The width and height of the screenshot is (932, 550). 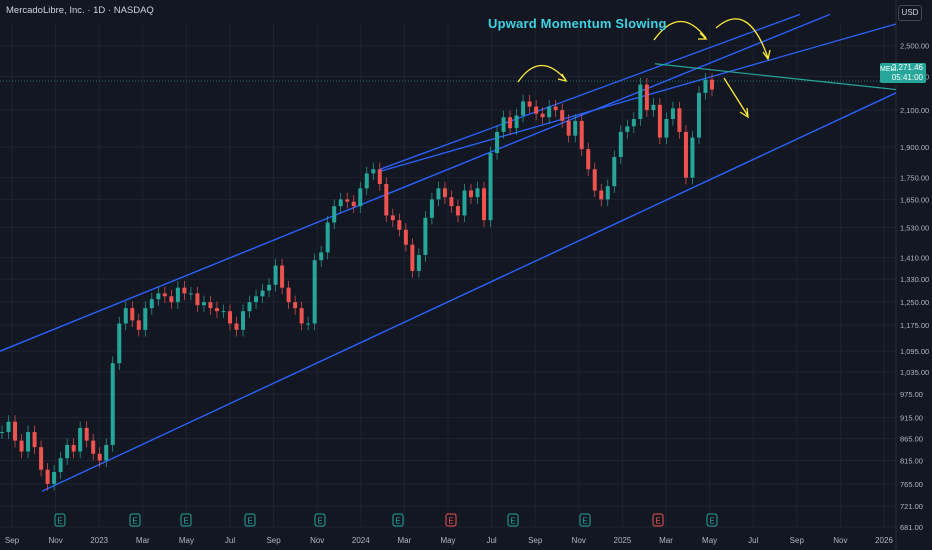 What do you see at coordinates (911, 506) in the screenshot?
I see `y-tick-label: 721.00` at bounding box center [911, 506].